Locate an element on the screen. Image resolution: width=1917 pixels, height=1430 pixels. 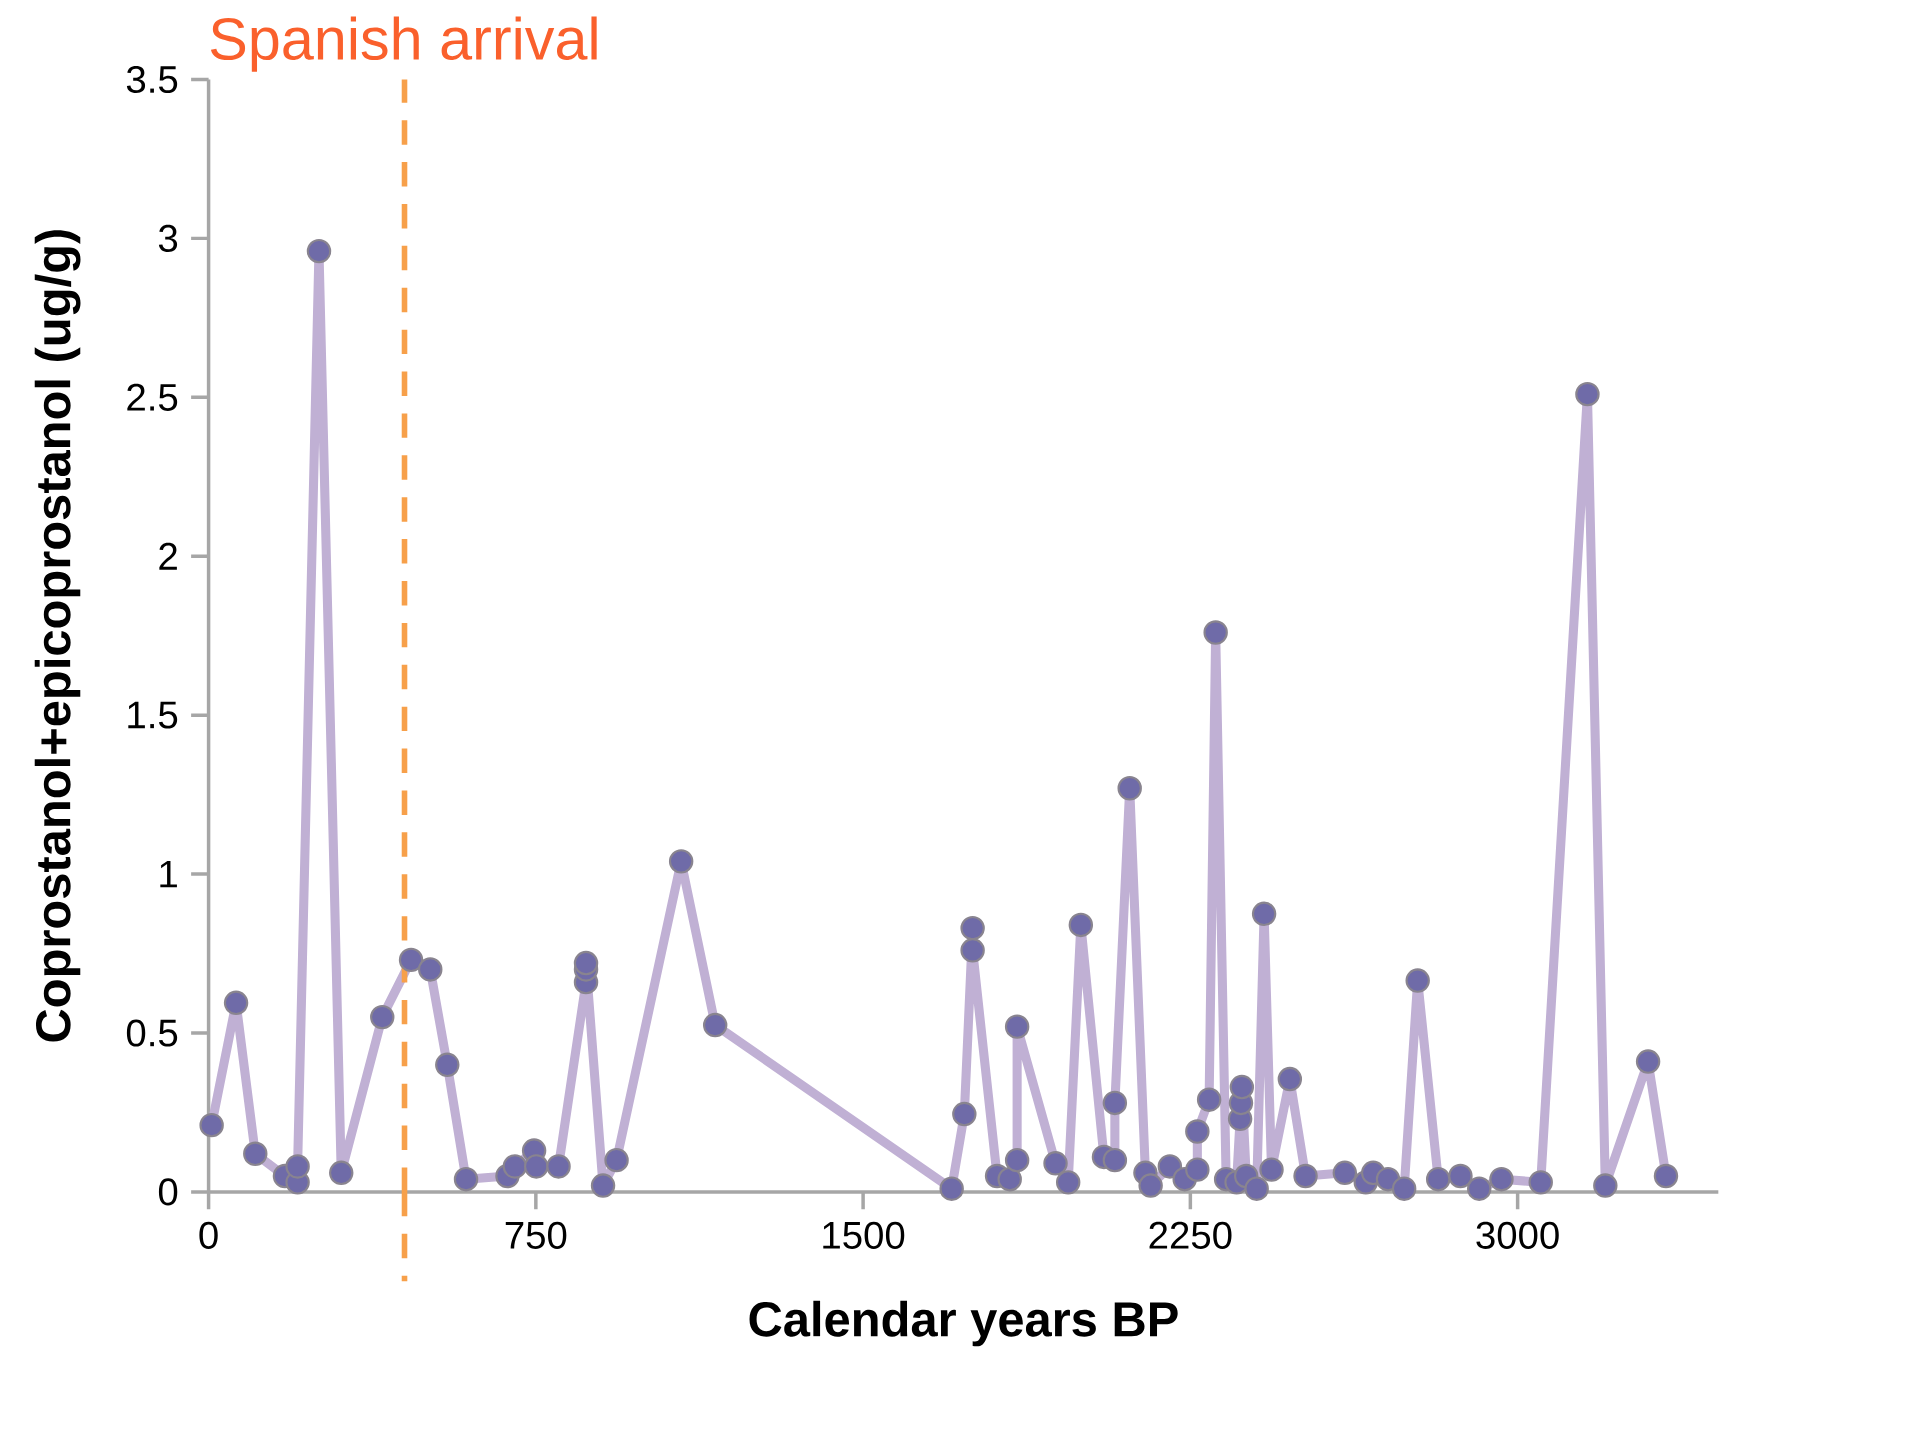
x-tick-label: 1500 is located at coordinates (864, 1235).